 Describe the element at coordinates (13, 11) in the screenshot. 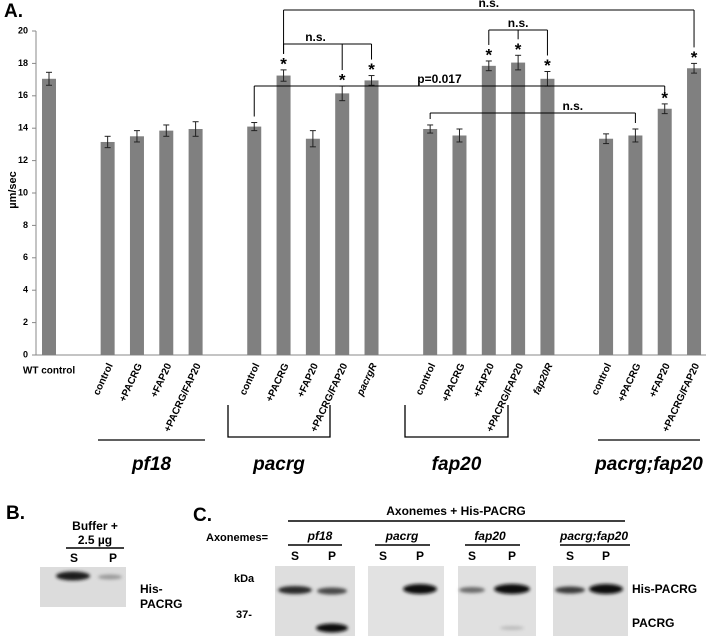

I see `panel-label: A.` at that location.